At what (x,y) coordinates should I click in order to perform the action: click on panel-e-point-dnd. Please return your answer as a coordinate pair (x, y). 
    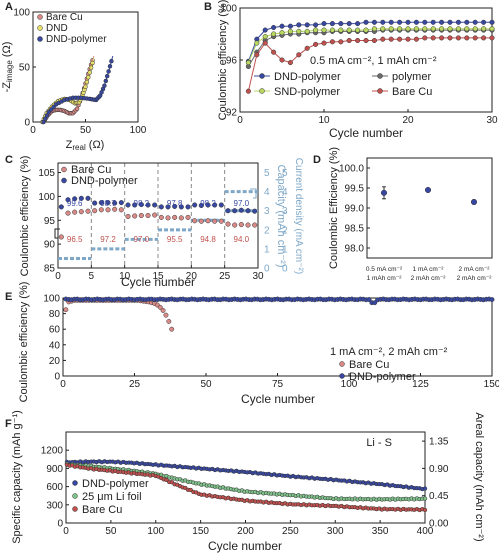
    Looking at the image, I should click on (369, 299).